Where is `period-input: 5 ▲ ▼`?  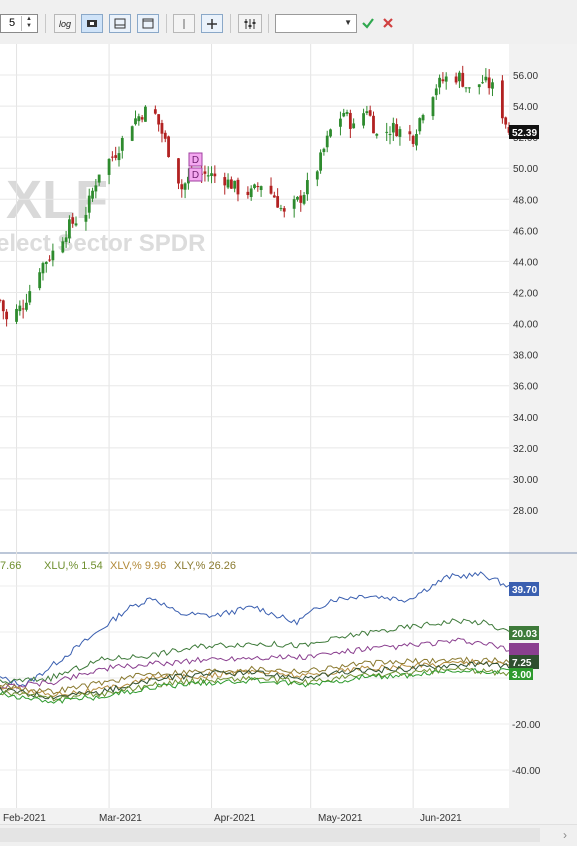 period-input: 5 ▲ ▼ is located at coordinates (19, 23).